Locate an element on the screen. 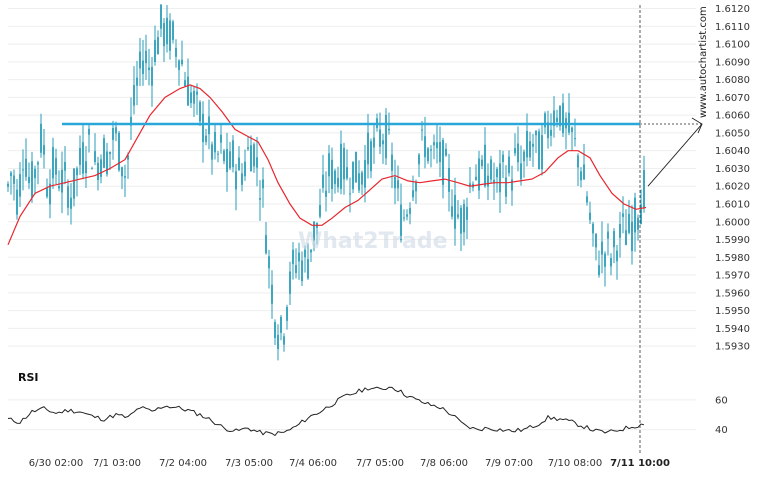 Image resolution: width=760 pixels, height=479 pixels. rsi-line is located at coordinates (326, 411).